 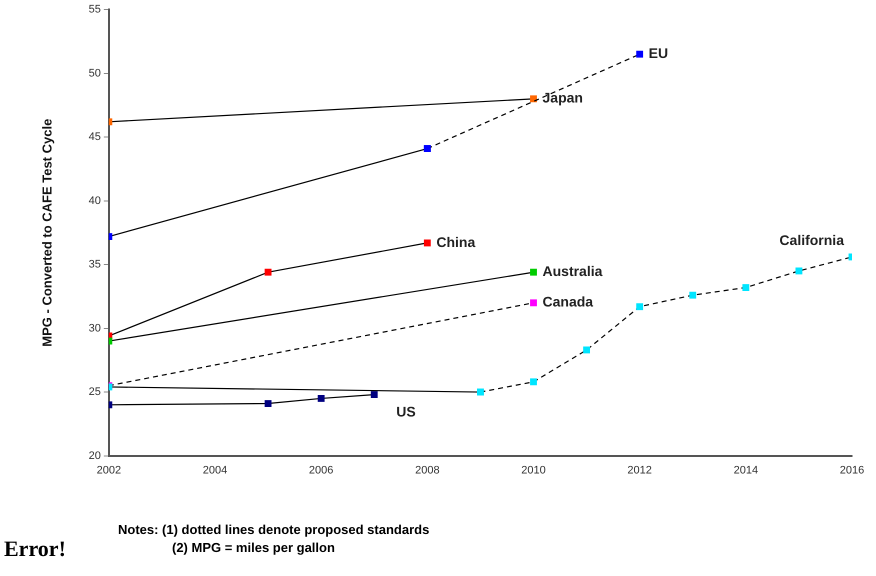 What do you see at coordinates (94, 73) in the screenshot?
I see `y-tick-label: 50` at bounding box center [94, 73].